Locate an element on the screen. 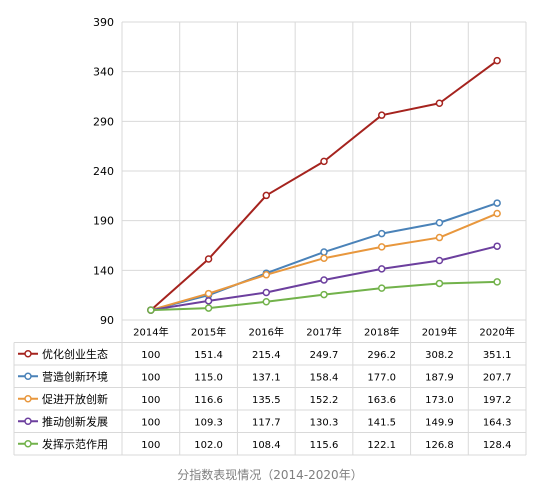 The width and height of the screenshot is (540, 486). table-cell: 126.8 is located at coordinates (439, 445).